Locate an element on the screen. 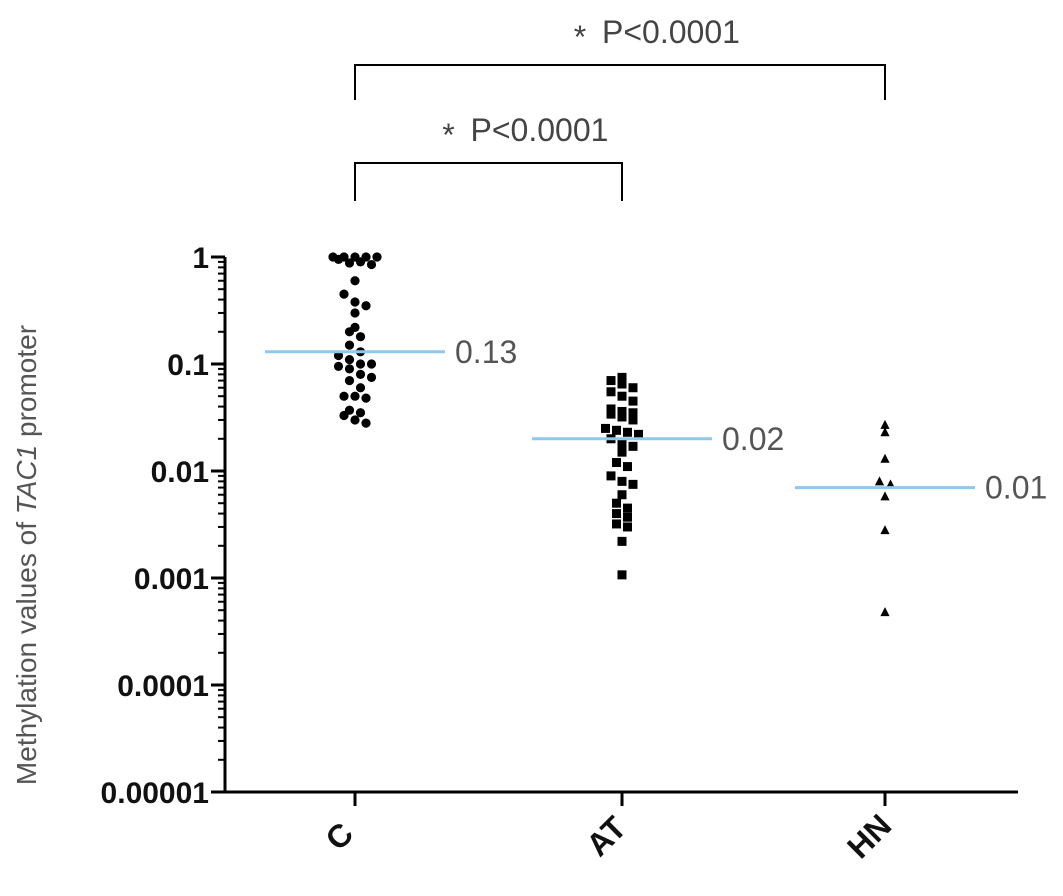 The image size is (1063, 896). x-tick-label: HN is located at coordinates (869, 836).